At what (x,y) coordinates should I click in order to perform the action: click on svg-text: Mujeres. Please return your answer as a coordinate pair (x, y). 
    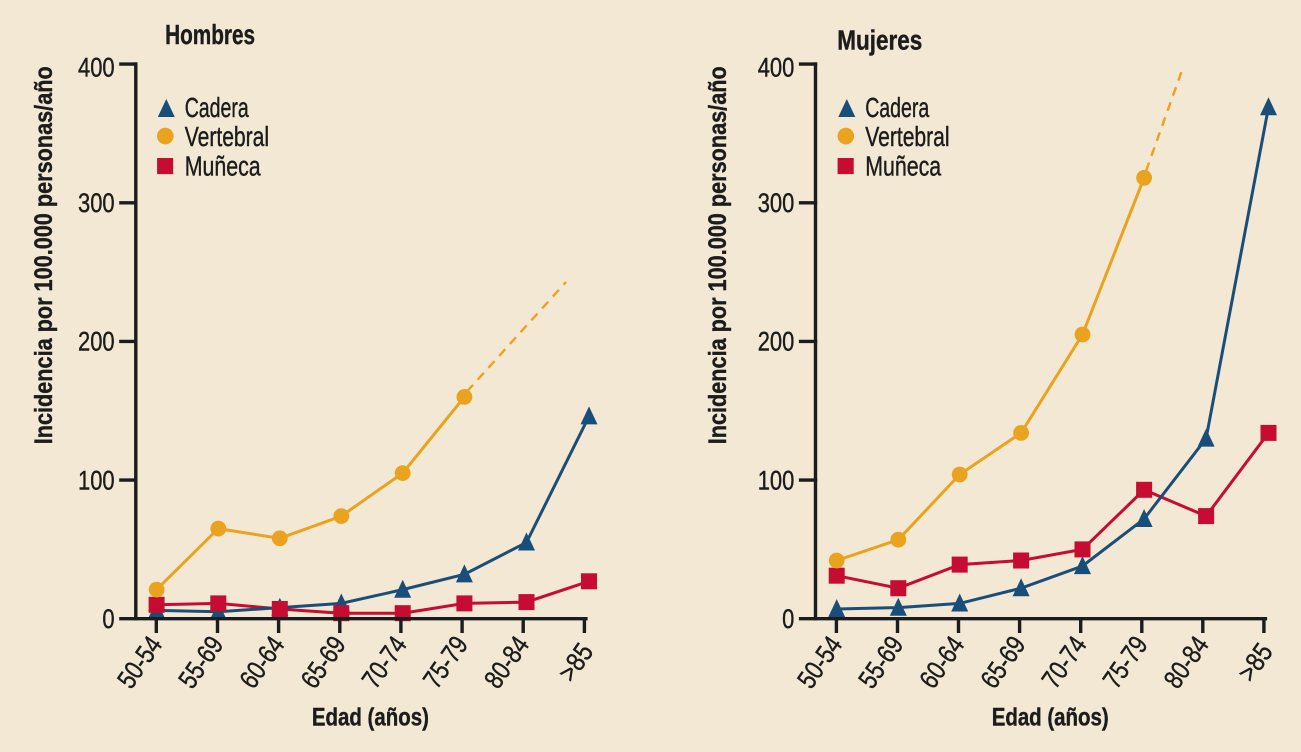
    Looking at the image, I should click on (879, 40).